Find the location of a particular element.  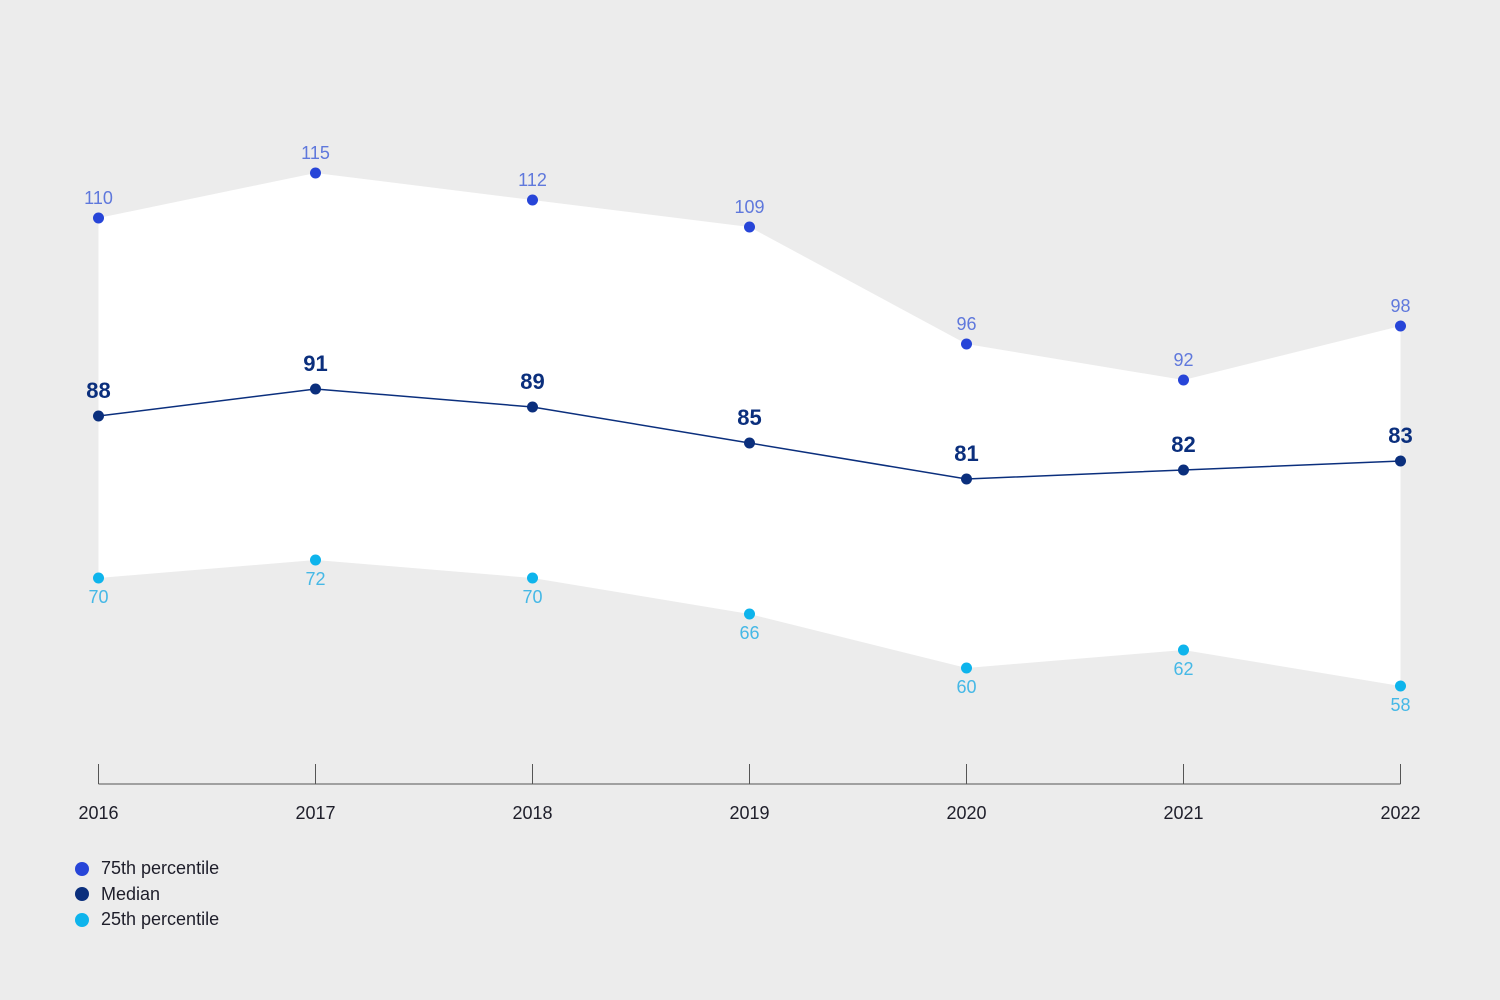

p75-data-label: 115 is located at coordinates (315, 153).